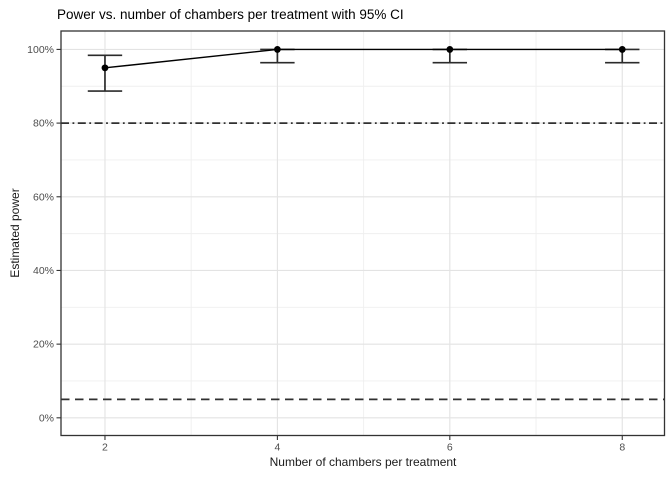  What do you see at coordinates (43, 197) in the screenshot?
I see `y-tick-label: 60%` at bounding box center [43, 197].